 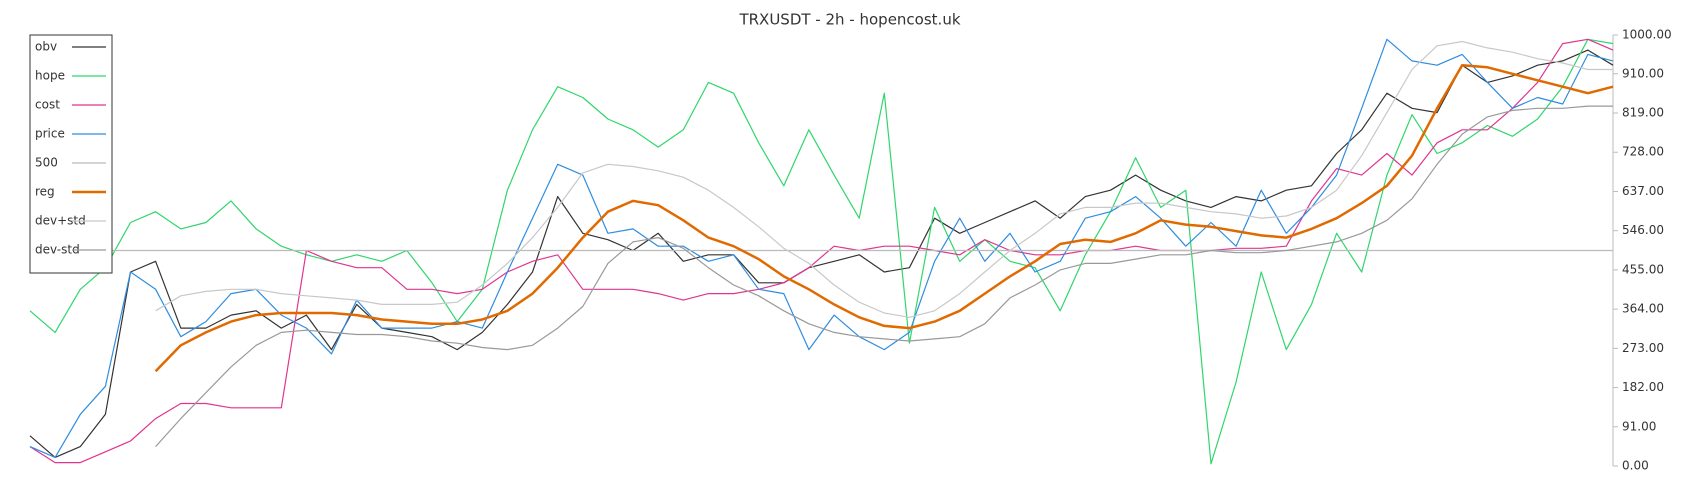 What do you see at coordinates (46, 47) in the screenshot?
I see `legend-label: obv` at bounding box center [46, 47].